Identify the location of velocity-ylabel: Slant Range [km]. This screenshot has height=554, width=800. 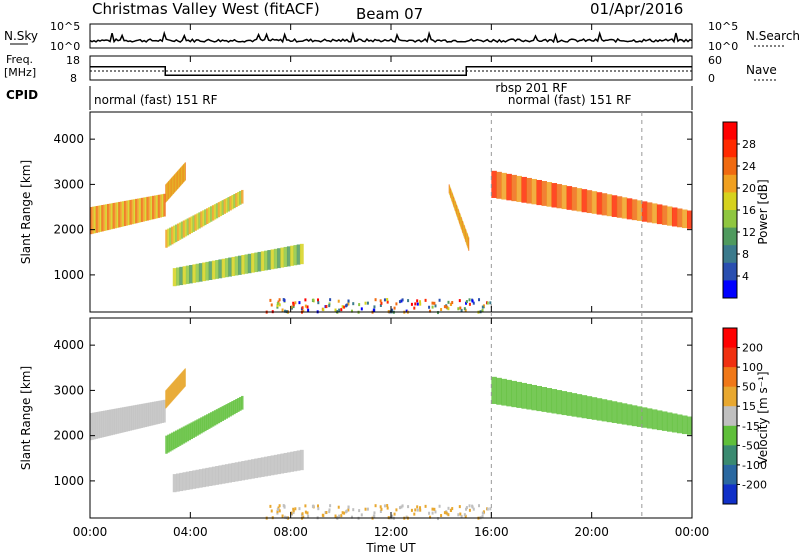
(26, 418).